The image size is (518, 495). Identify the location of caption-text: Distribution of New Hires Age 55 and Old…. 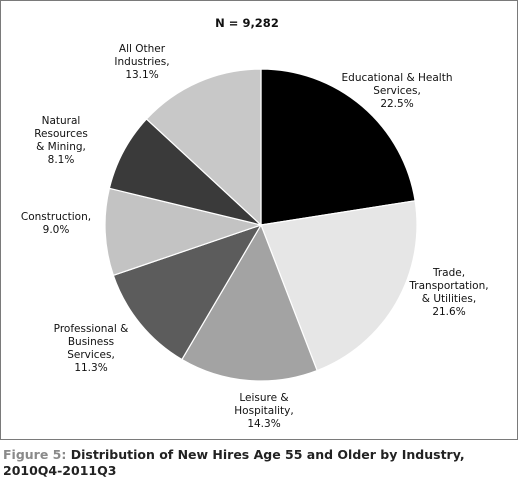
(234, 462).